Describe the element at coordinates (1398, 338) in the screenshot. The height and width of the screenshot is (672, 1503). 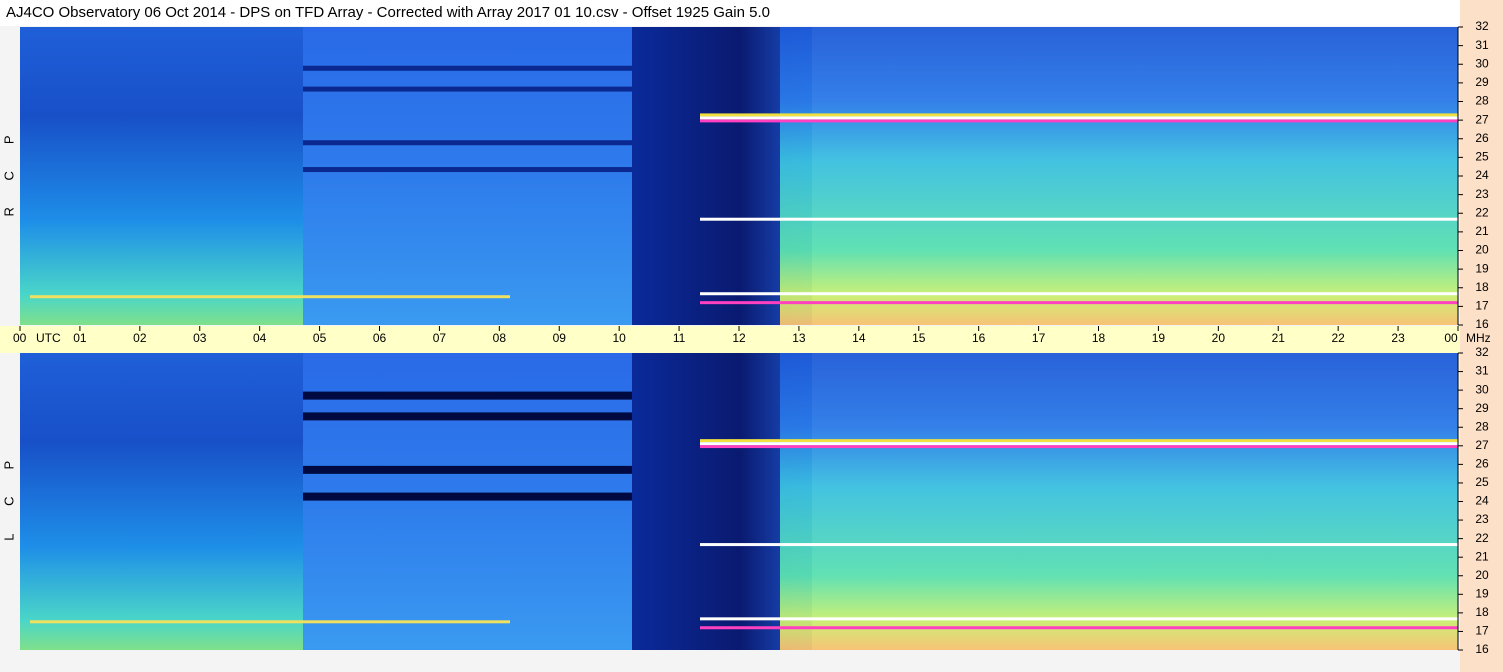
I see `time-label: 23` at that location.